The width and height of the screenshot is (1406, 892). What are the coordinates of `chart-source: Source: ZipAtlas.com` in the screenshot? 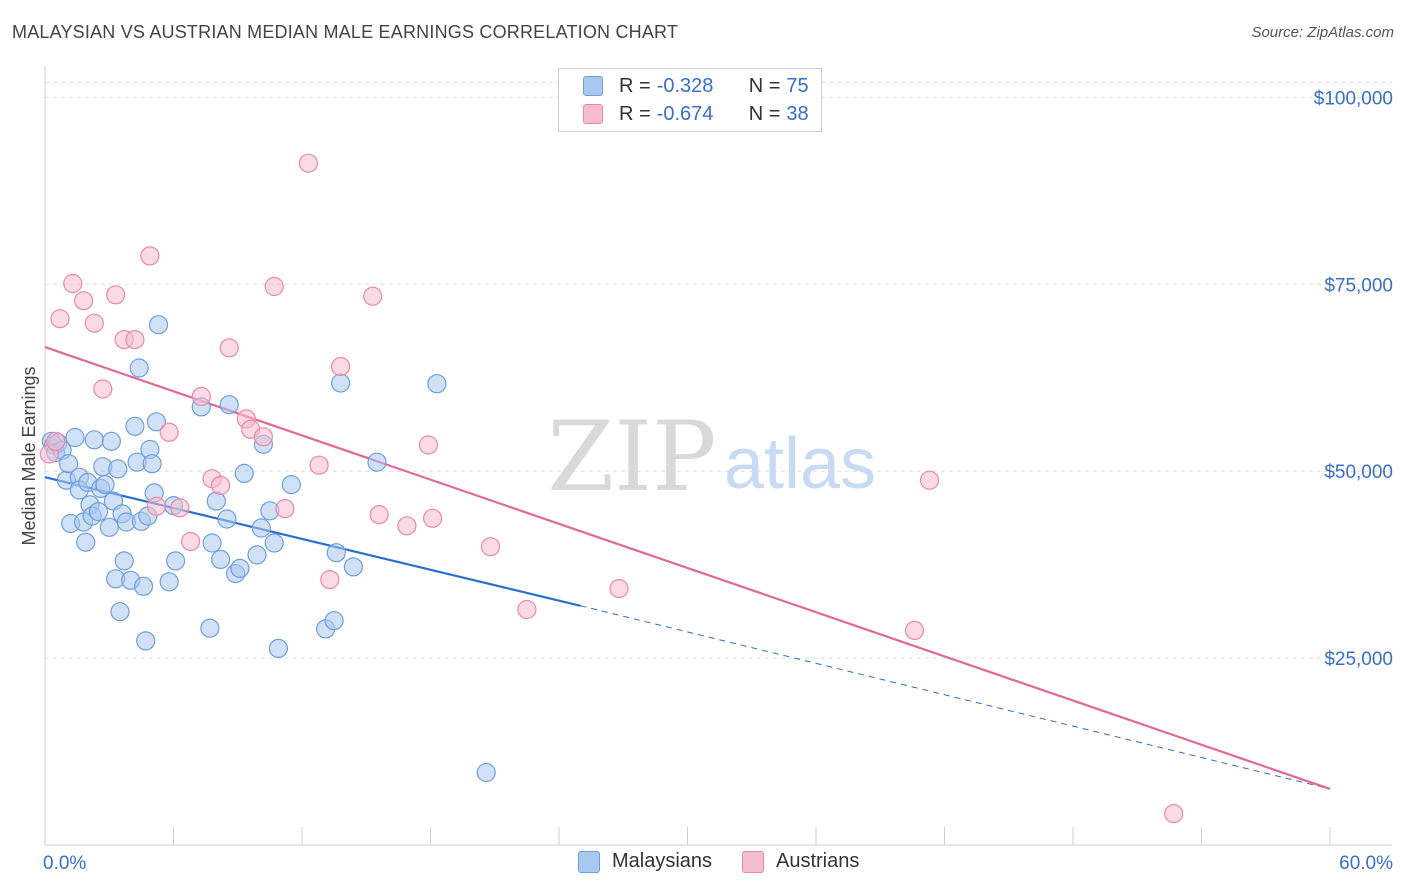 It's located at (1322, 32).